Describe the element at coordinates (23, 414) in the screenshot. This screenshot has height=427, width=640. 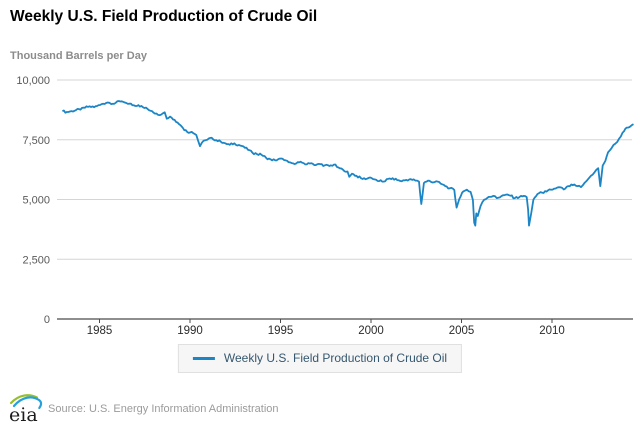
I see `eia-logo-text: eia` at that location.